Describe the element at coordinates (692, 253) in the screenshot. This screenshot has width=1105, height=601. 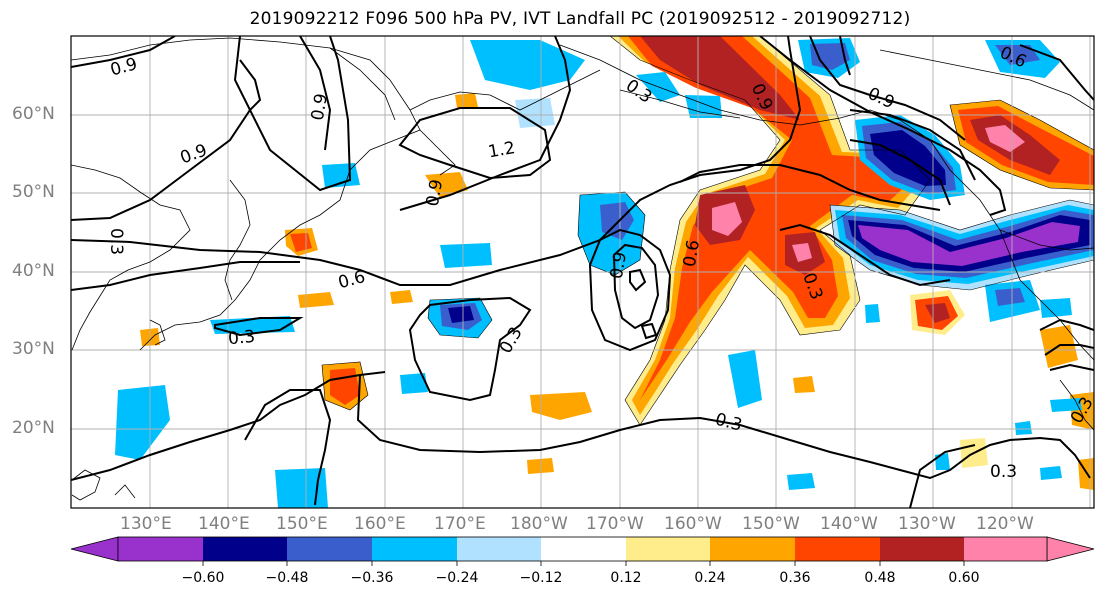
I see `contour-label: 0.6` at that location.